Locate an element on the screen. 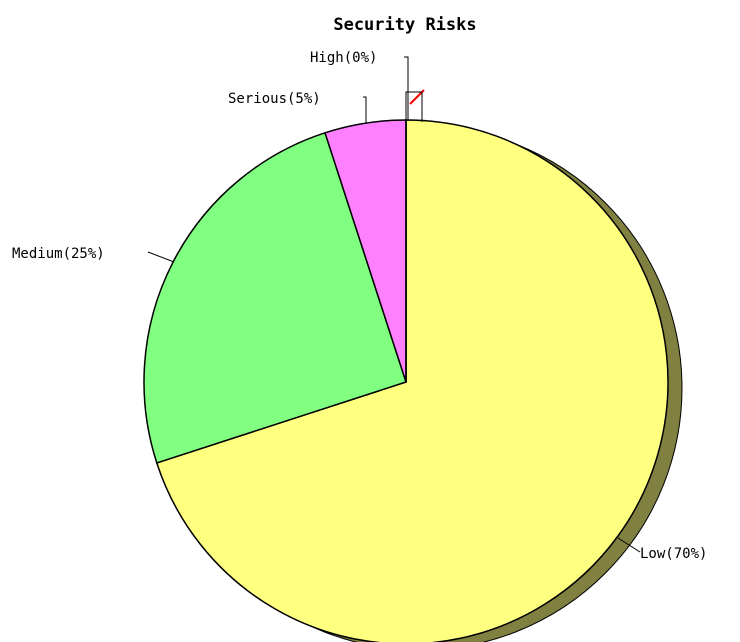 Image resolution: width=740 pixels, height=642 pixels. leader-line-high is located at coordinates (406, 88).